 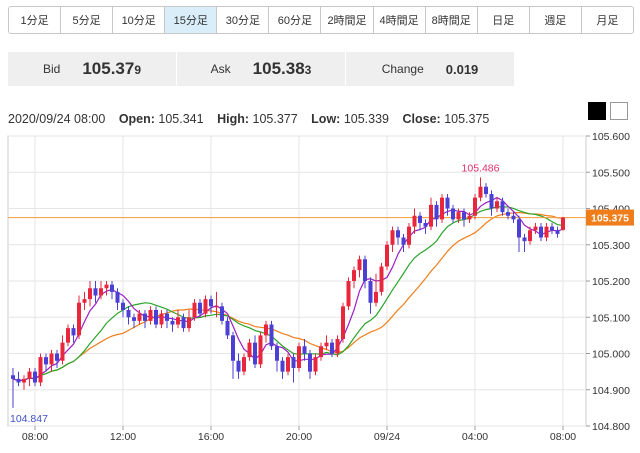 I want to click on tab-timeframe-3: 15分足, so click(x=191, y=20).